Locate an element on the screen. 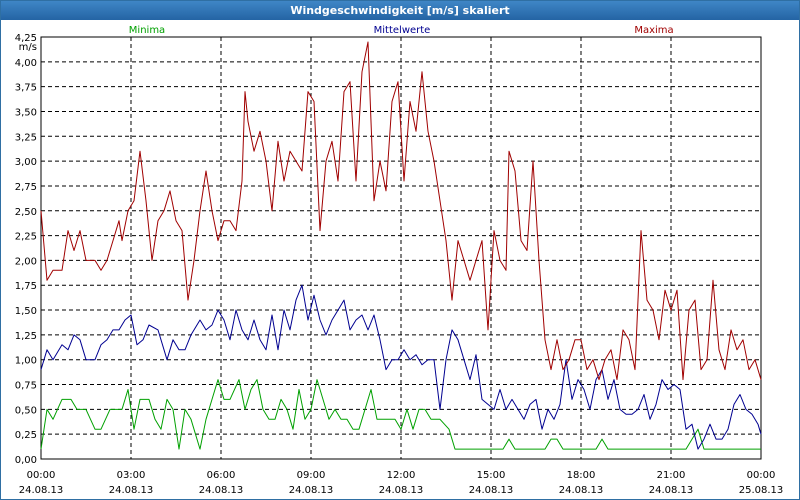  y-tick-label: 4,25 is located at coordinates (26, 38).